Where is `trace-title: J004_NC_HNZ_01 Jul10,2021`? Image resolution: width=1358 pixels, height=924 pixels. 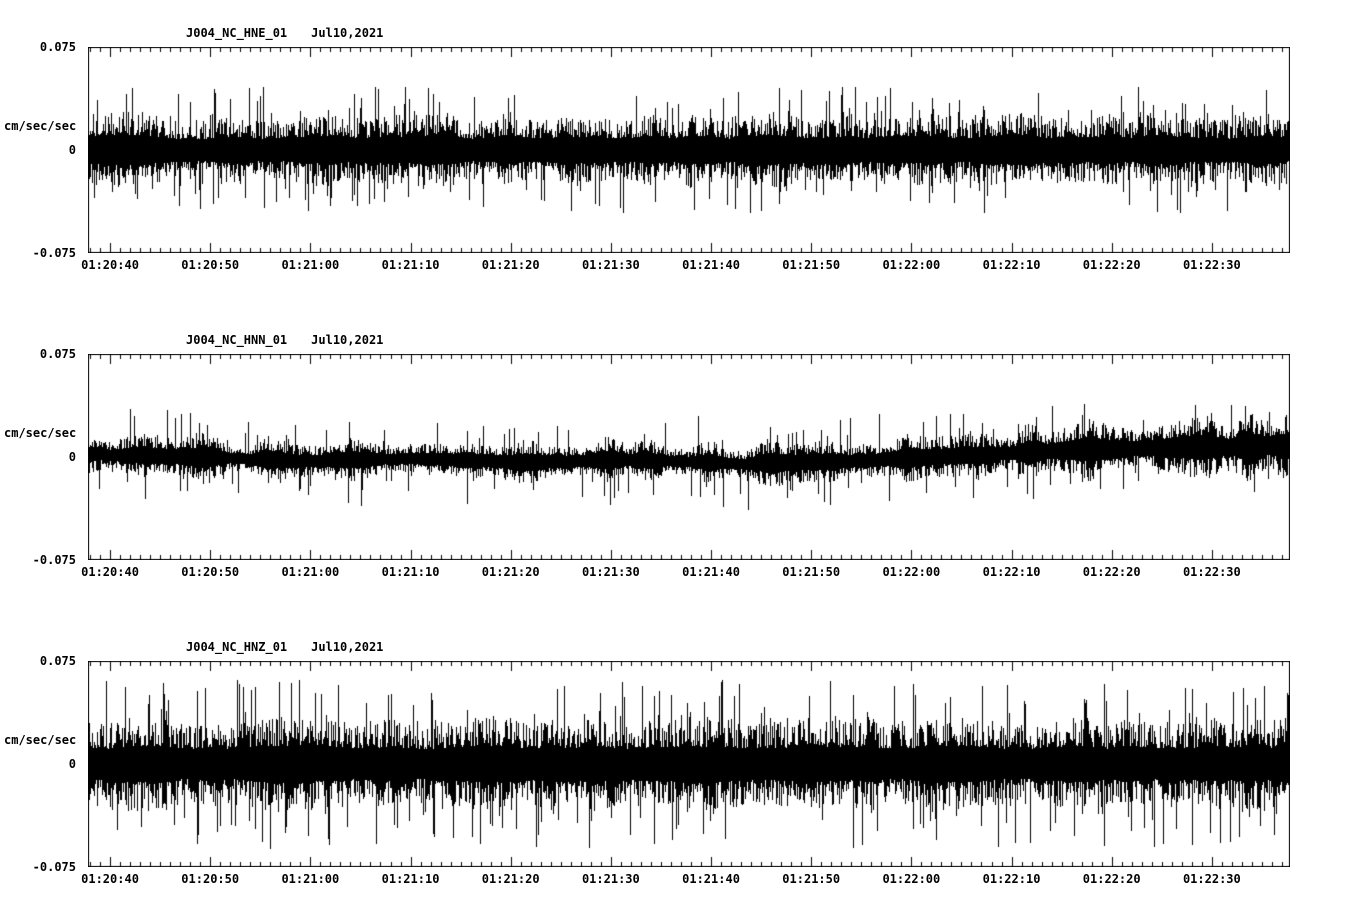
trace-title: J004_NC_HNZ_01 Jul10,2021 is located at coordinates (284, 647).